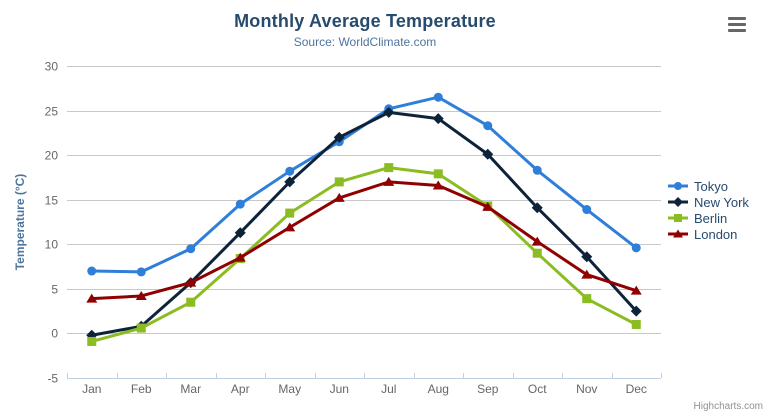 Image resolution: width=769 pixels, height=416 pixels. I want to click on legend-item-label: New York, so click(721, 202).